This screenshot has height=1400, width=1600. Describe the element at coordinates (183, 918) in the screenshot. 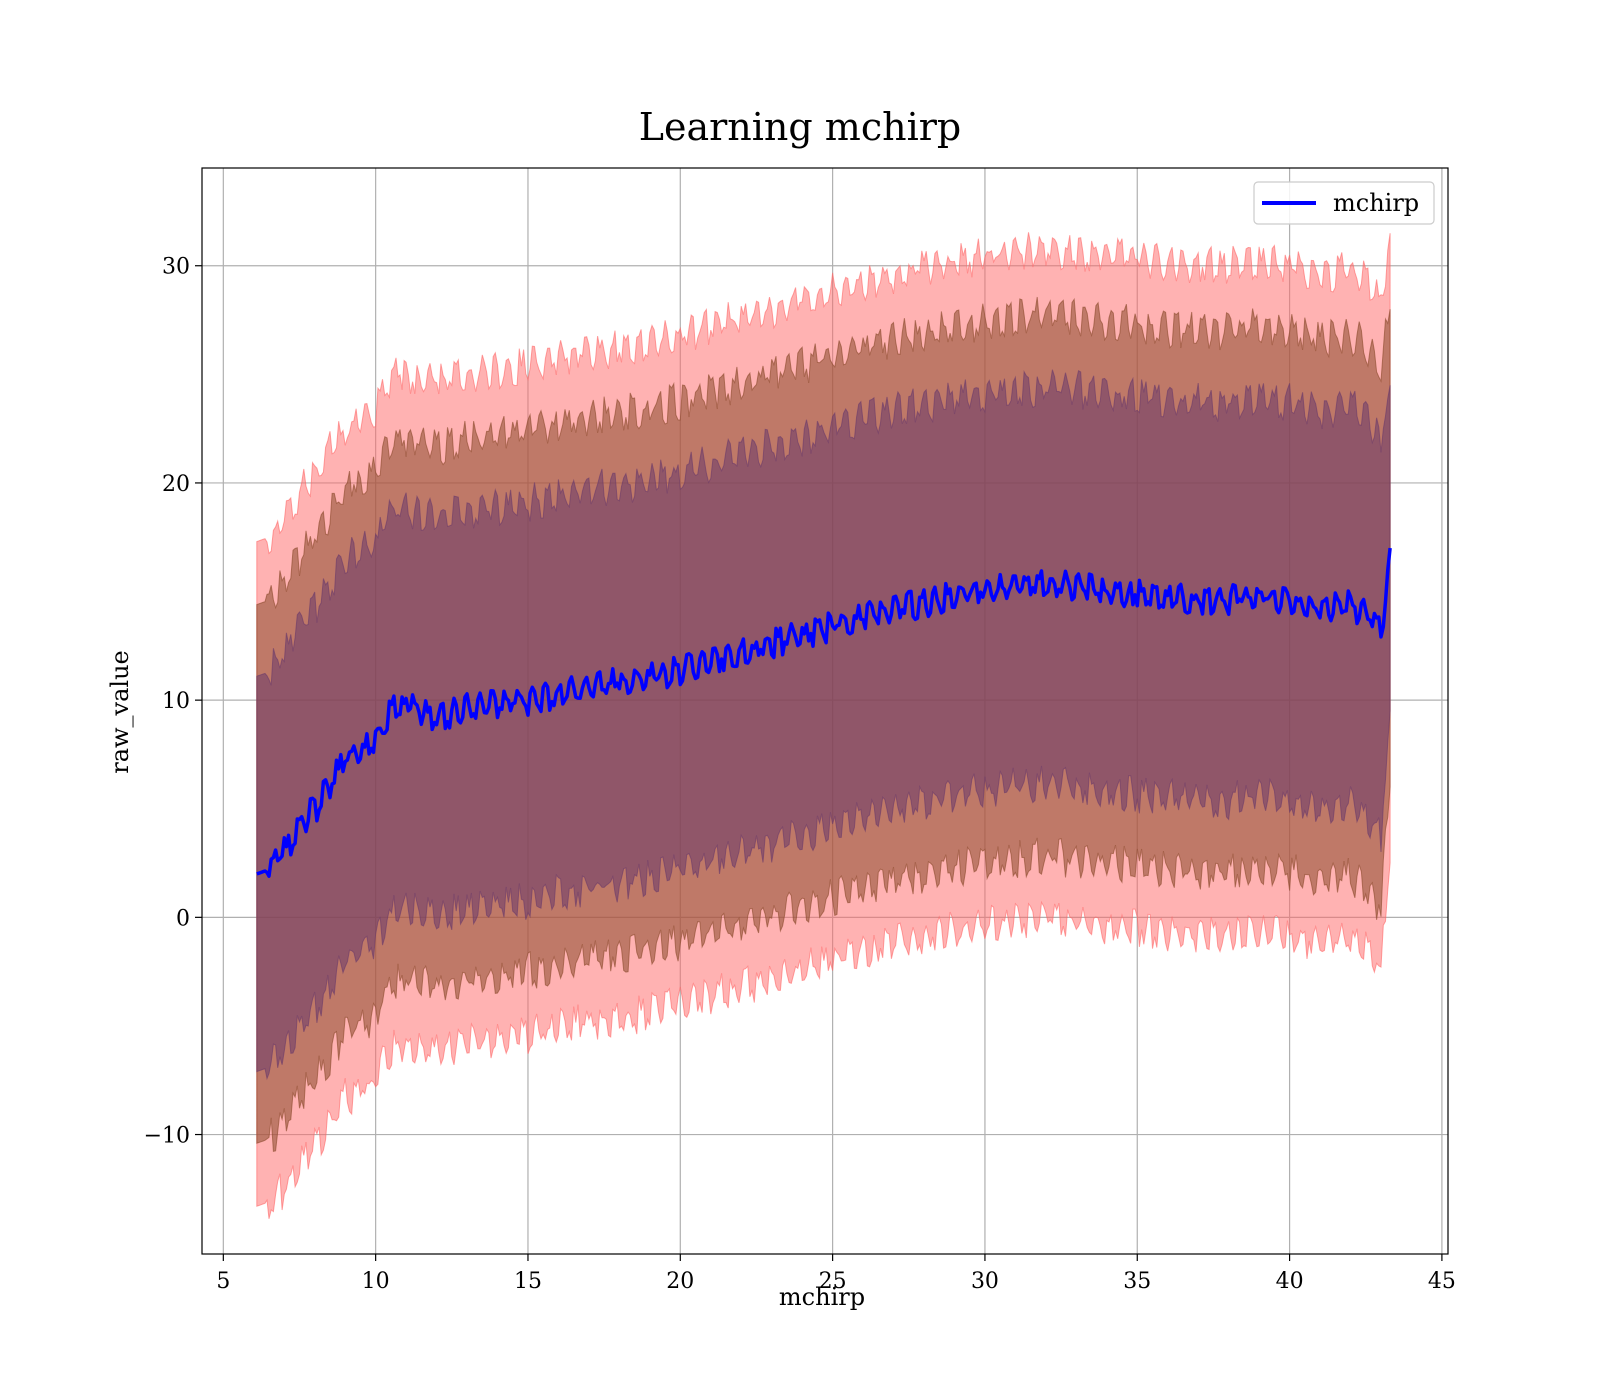

I see `y-tick-label: 0` at that location.